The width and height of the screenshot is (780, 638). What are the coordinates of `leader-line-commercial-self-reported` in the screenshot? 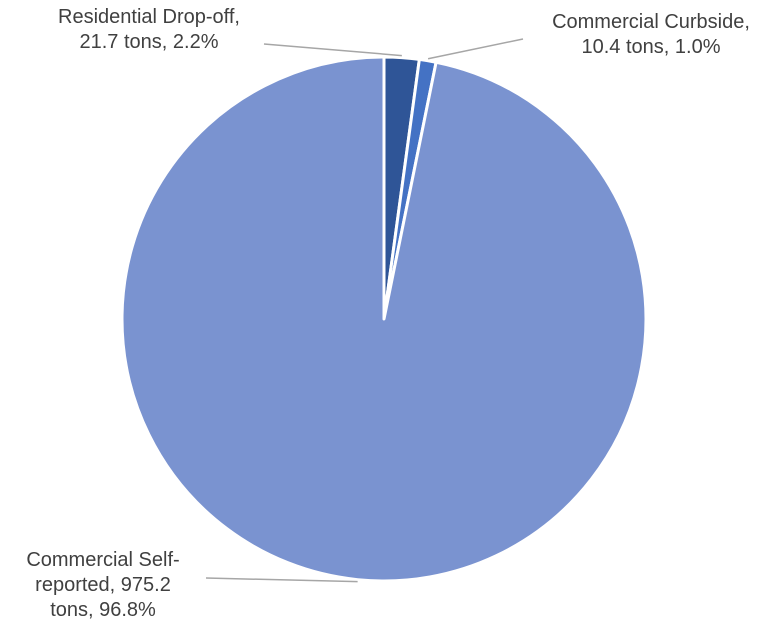 It's located at (281, 580).